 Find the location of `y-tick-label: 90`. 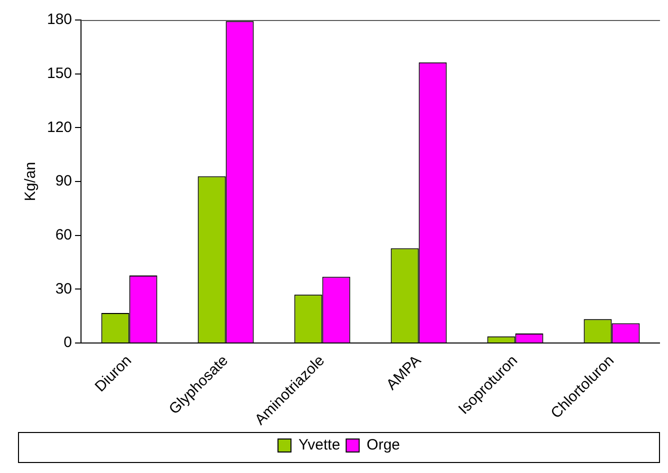

y-tick-label: 90 is located at coordinates (63, 181).